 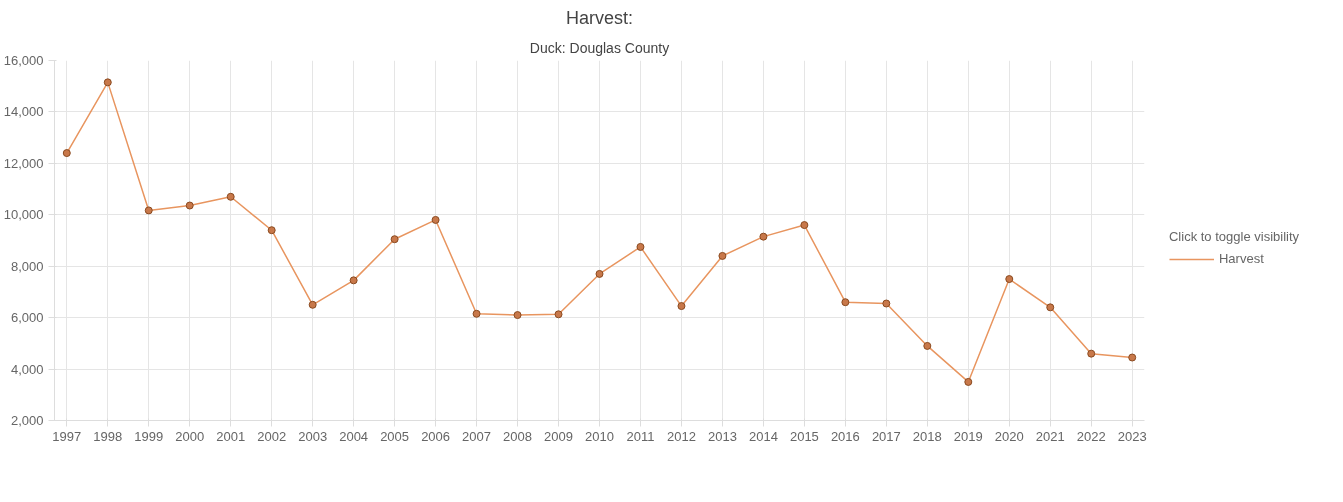 What do you see at coordinates (190, 436) in the screenshot?
I see `x-tick-label: 2000` at bounding box center [190, 436].